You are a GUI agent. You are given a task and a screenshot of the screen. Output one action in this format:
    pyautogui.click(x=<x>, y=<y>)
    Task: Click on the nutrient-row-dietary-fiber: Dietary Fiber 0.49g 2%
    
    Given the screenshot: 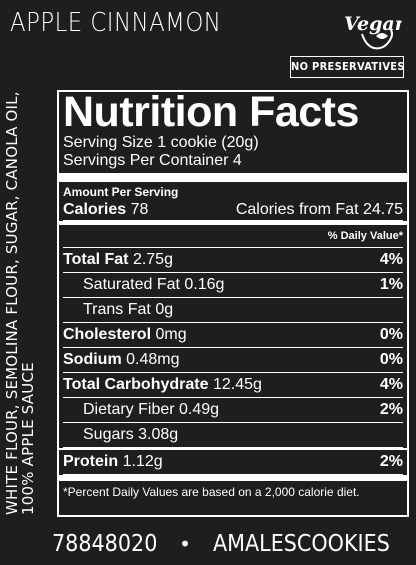 What is the action you would take?
    pyautogui.click(x=233, y=410)
    